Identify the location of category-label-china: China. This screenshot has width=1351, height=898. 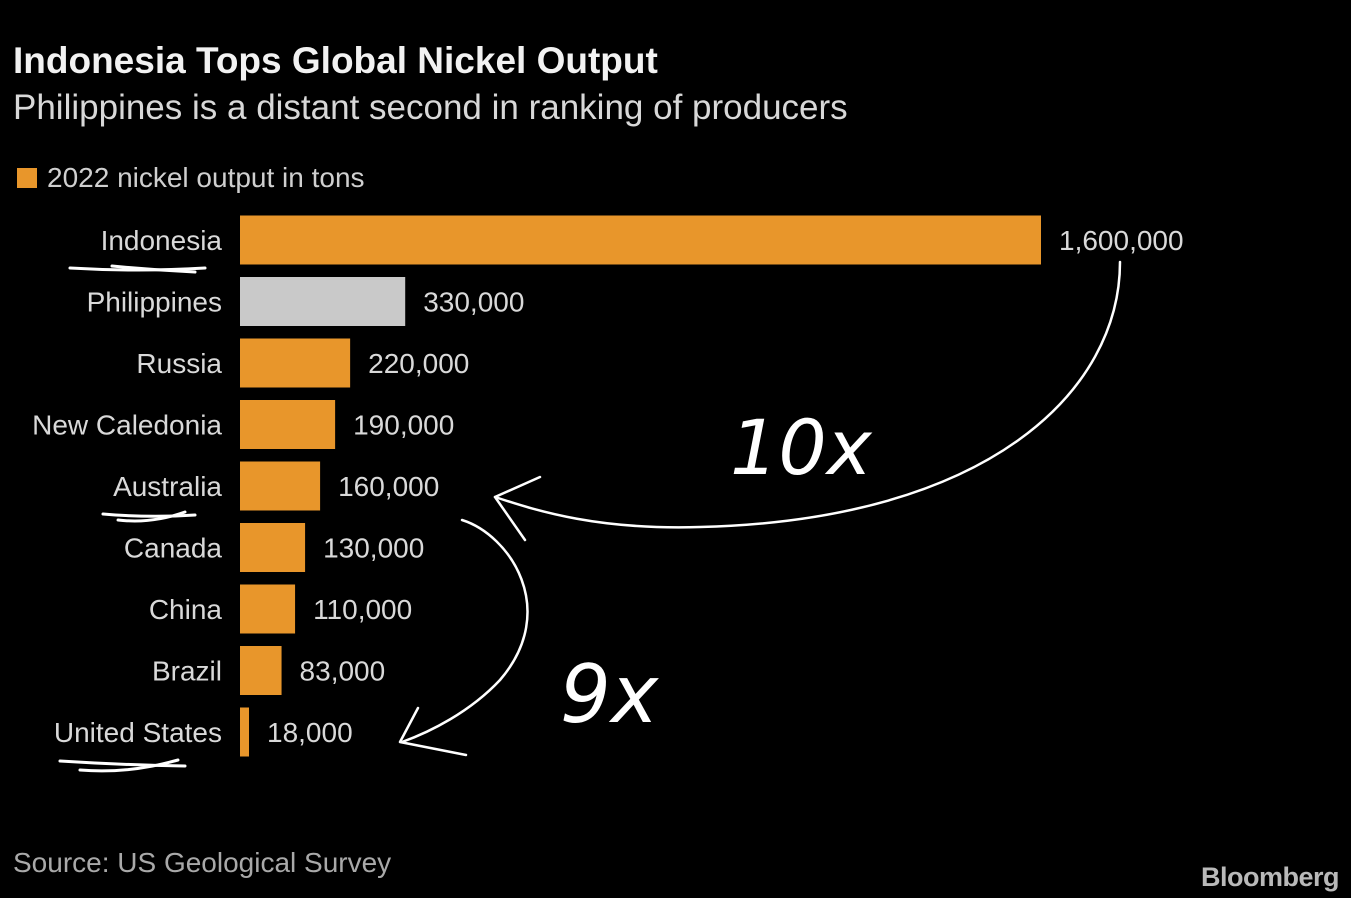
(186, 609).